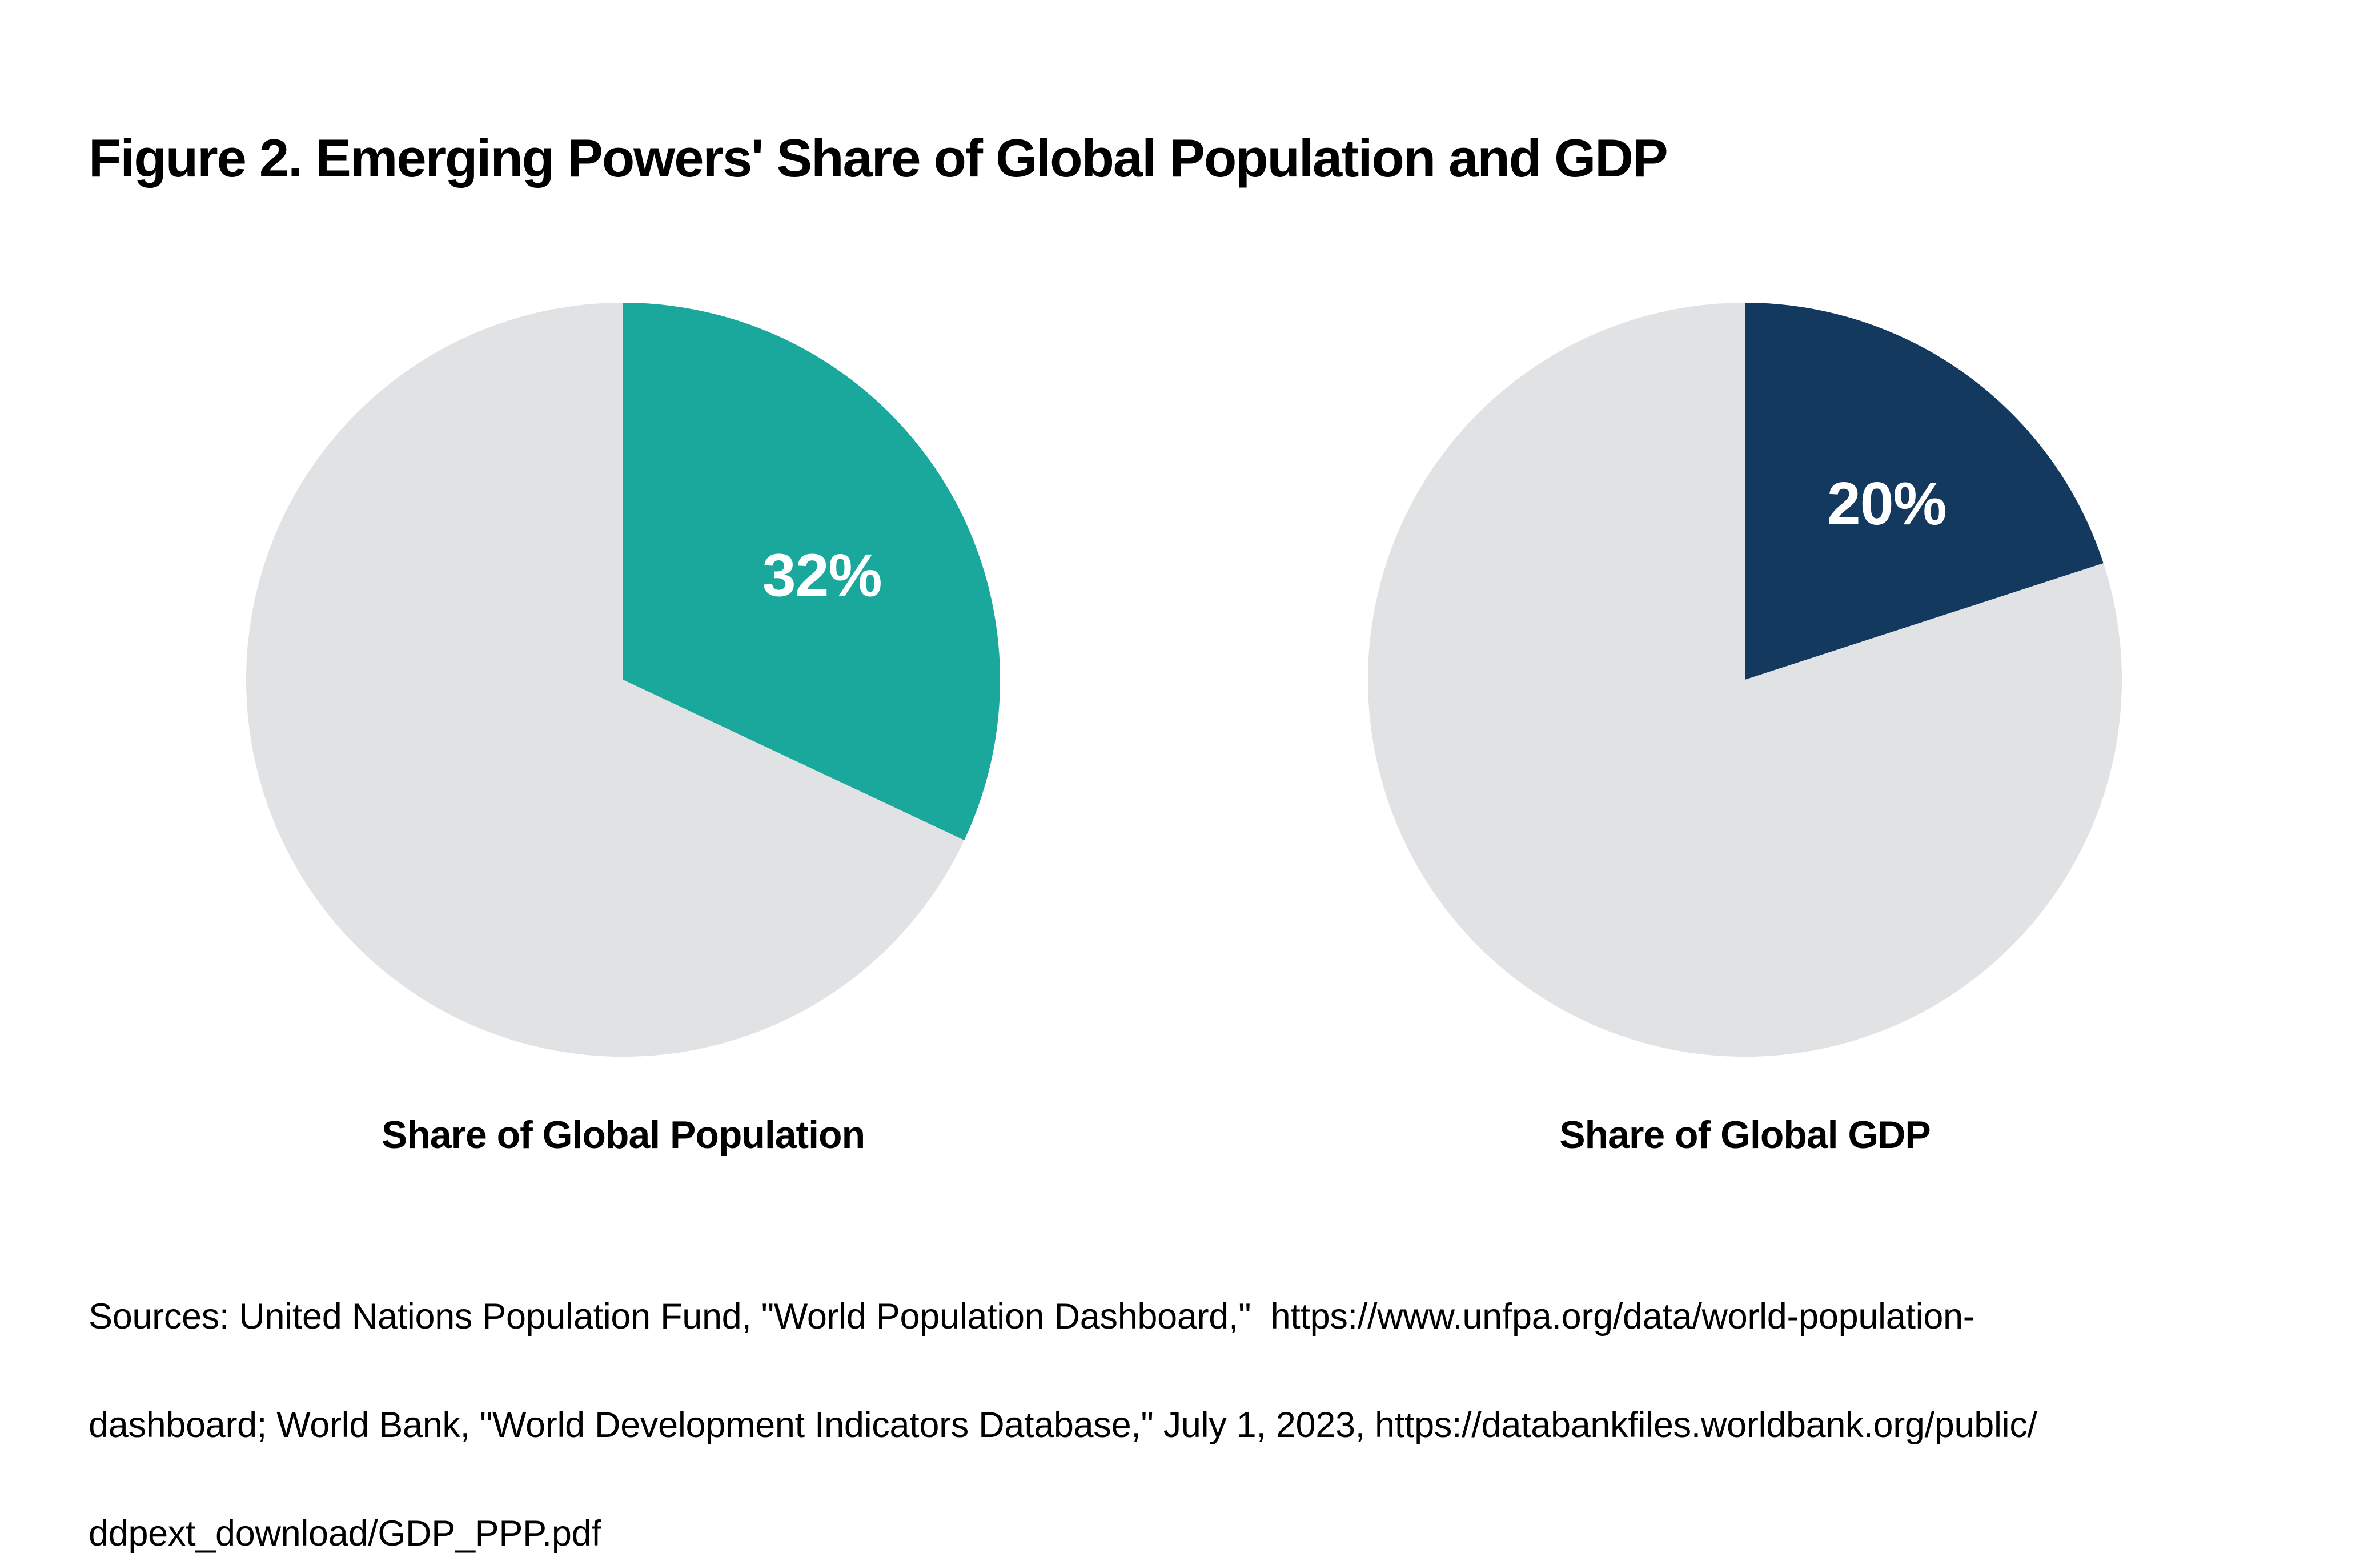  Describe the element at coordinates (1886, 504) in the screenshot. I see `gdp-slice-value-label: 20%` at that location.